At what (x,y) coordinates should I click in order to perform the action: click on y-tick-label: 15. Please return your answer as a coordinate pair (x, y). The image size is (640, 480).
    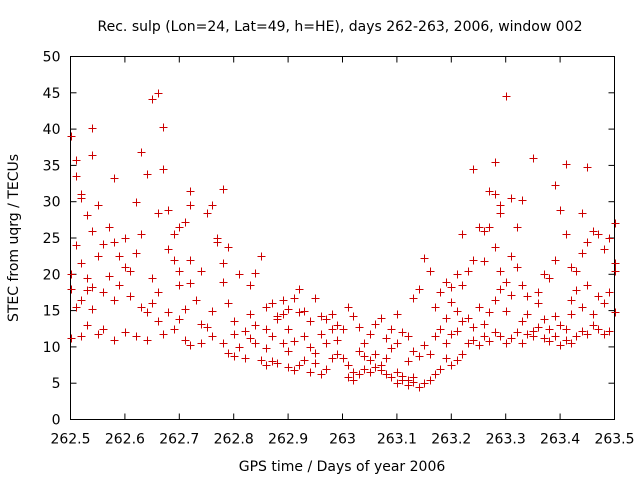
    Looking at the image, I should click on (52, 312).